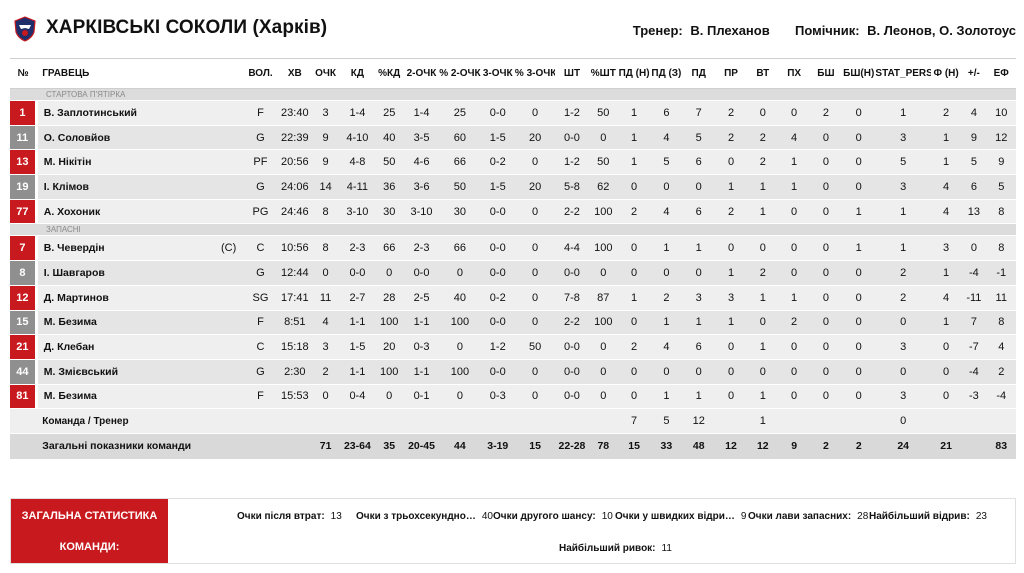  I want to click on stat-cell-blk: 2, so click(826, 113).